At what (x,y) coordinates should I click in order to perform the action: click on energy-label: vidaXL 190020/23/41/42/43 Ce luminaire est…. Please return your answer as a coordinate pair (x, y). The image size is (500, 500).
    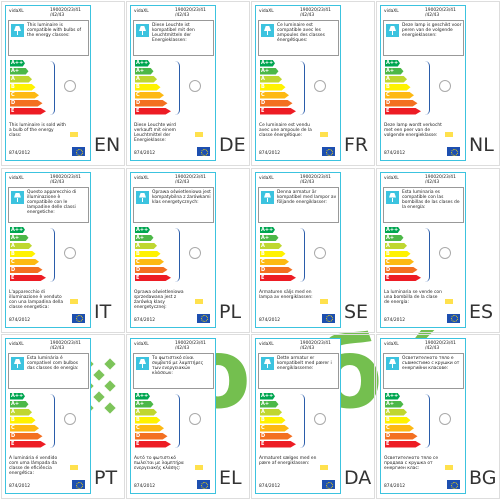
    Looking at the image, I should click on (298, 83).